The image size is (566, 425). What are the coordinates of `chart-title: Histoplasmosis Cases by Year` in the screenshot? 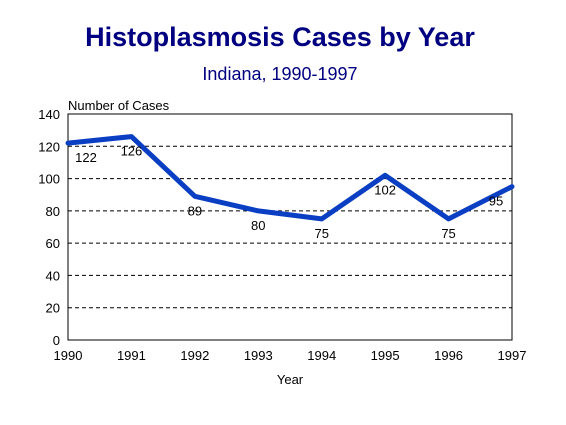 It's located at (280, 37).